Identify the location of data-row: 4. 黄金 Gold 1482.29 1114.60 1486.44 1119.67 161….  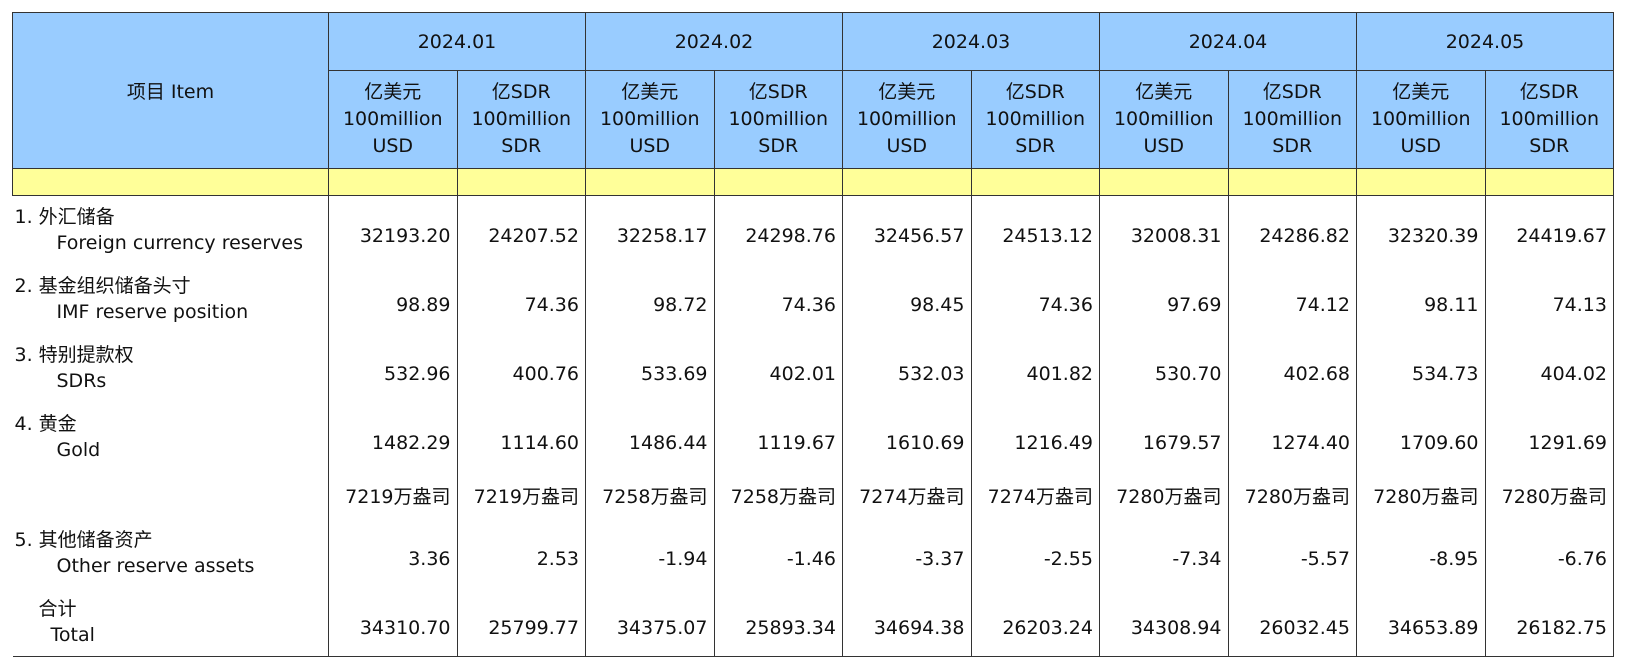
(813, 437).